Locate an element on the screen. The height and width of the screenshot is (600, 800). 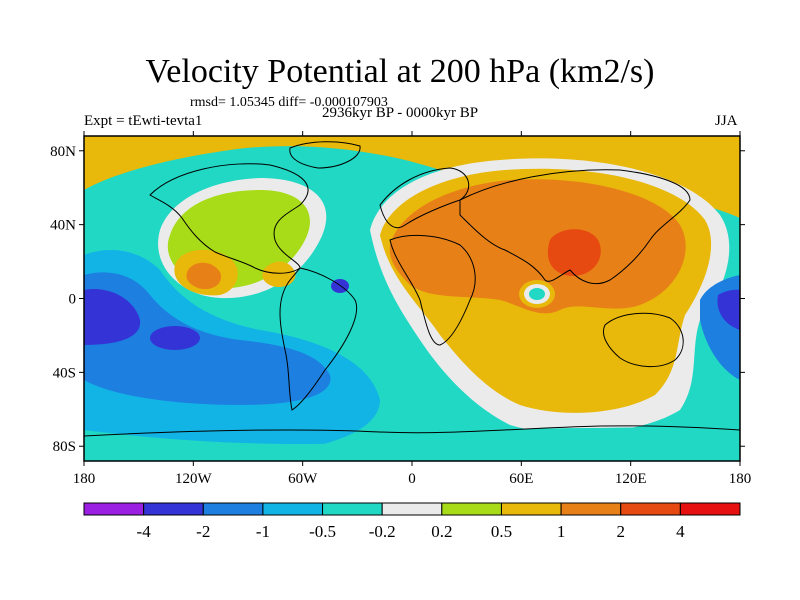
lat-tick-label: 40N is located at coordinates (63, 226).